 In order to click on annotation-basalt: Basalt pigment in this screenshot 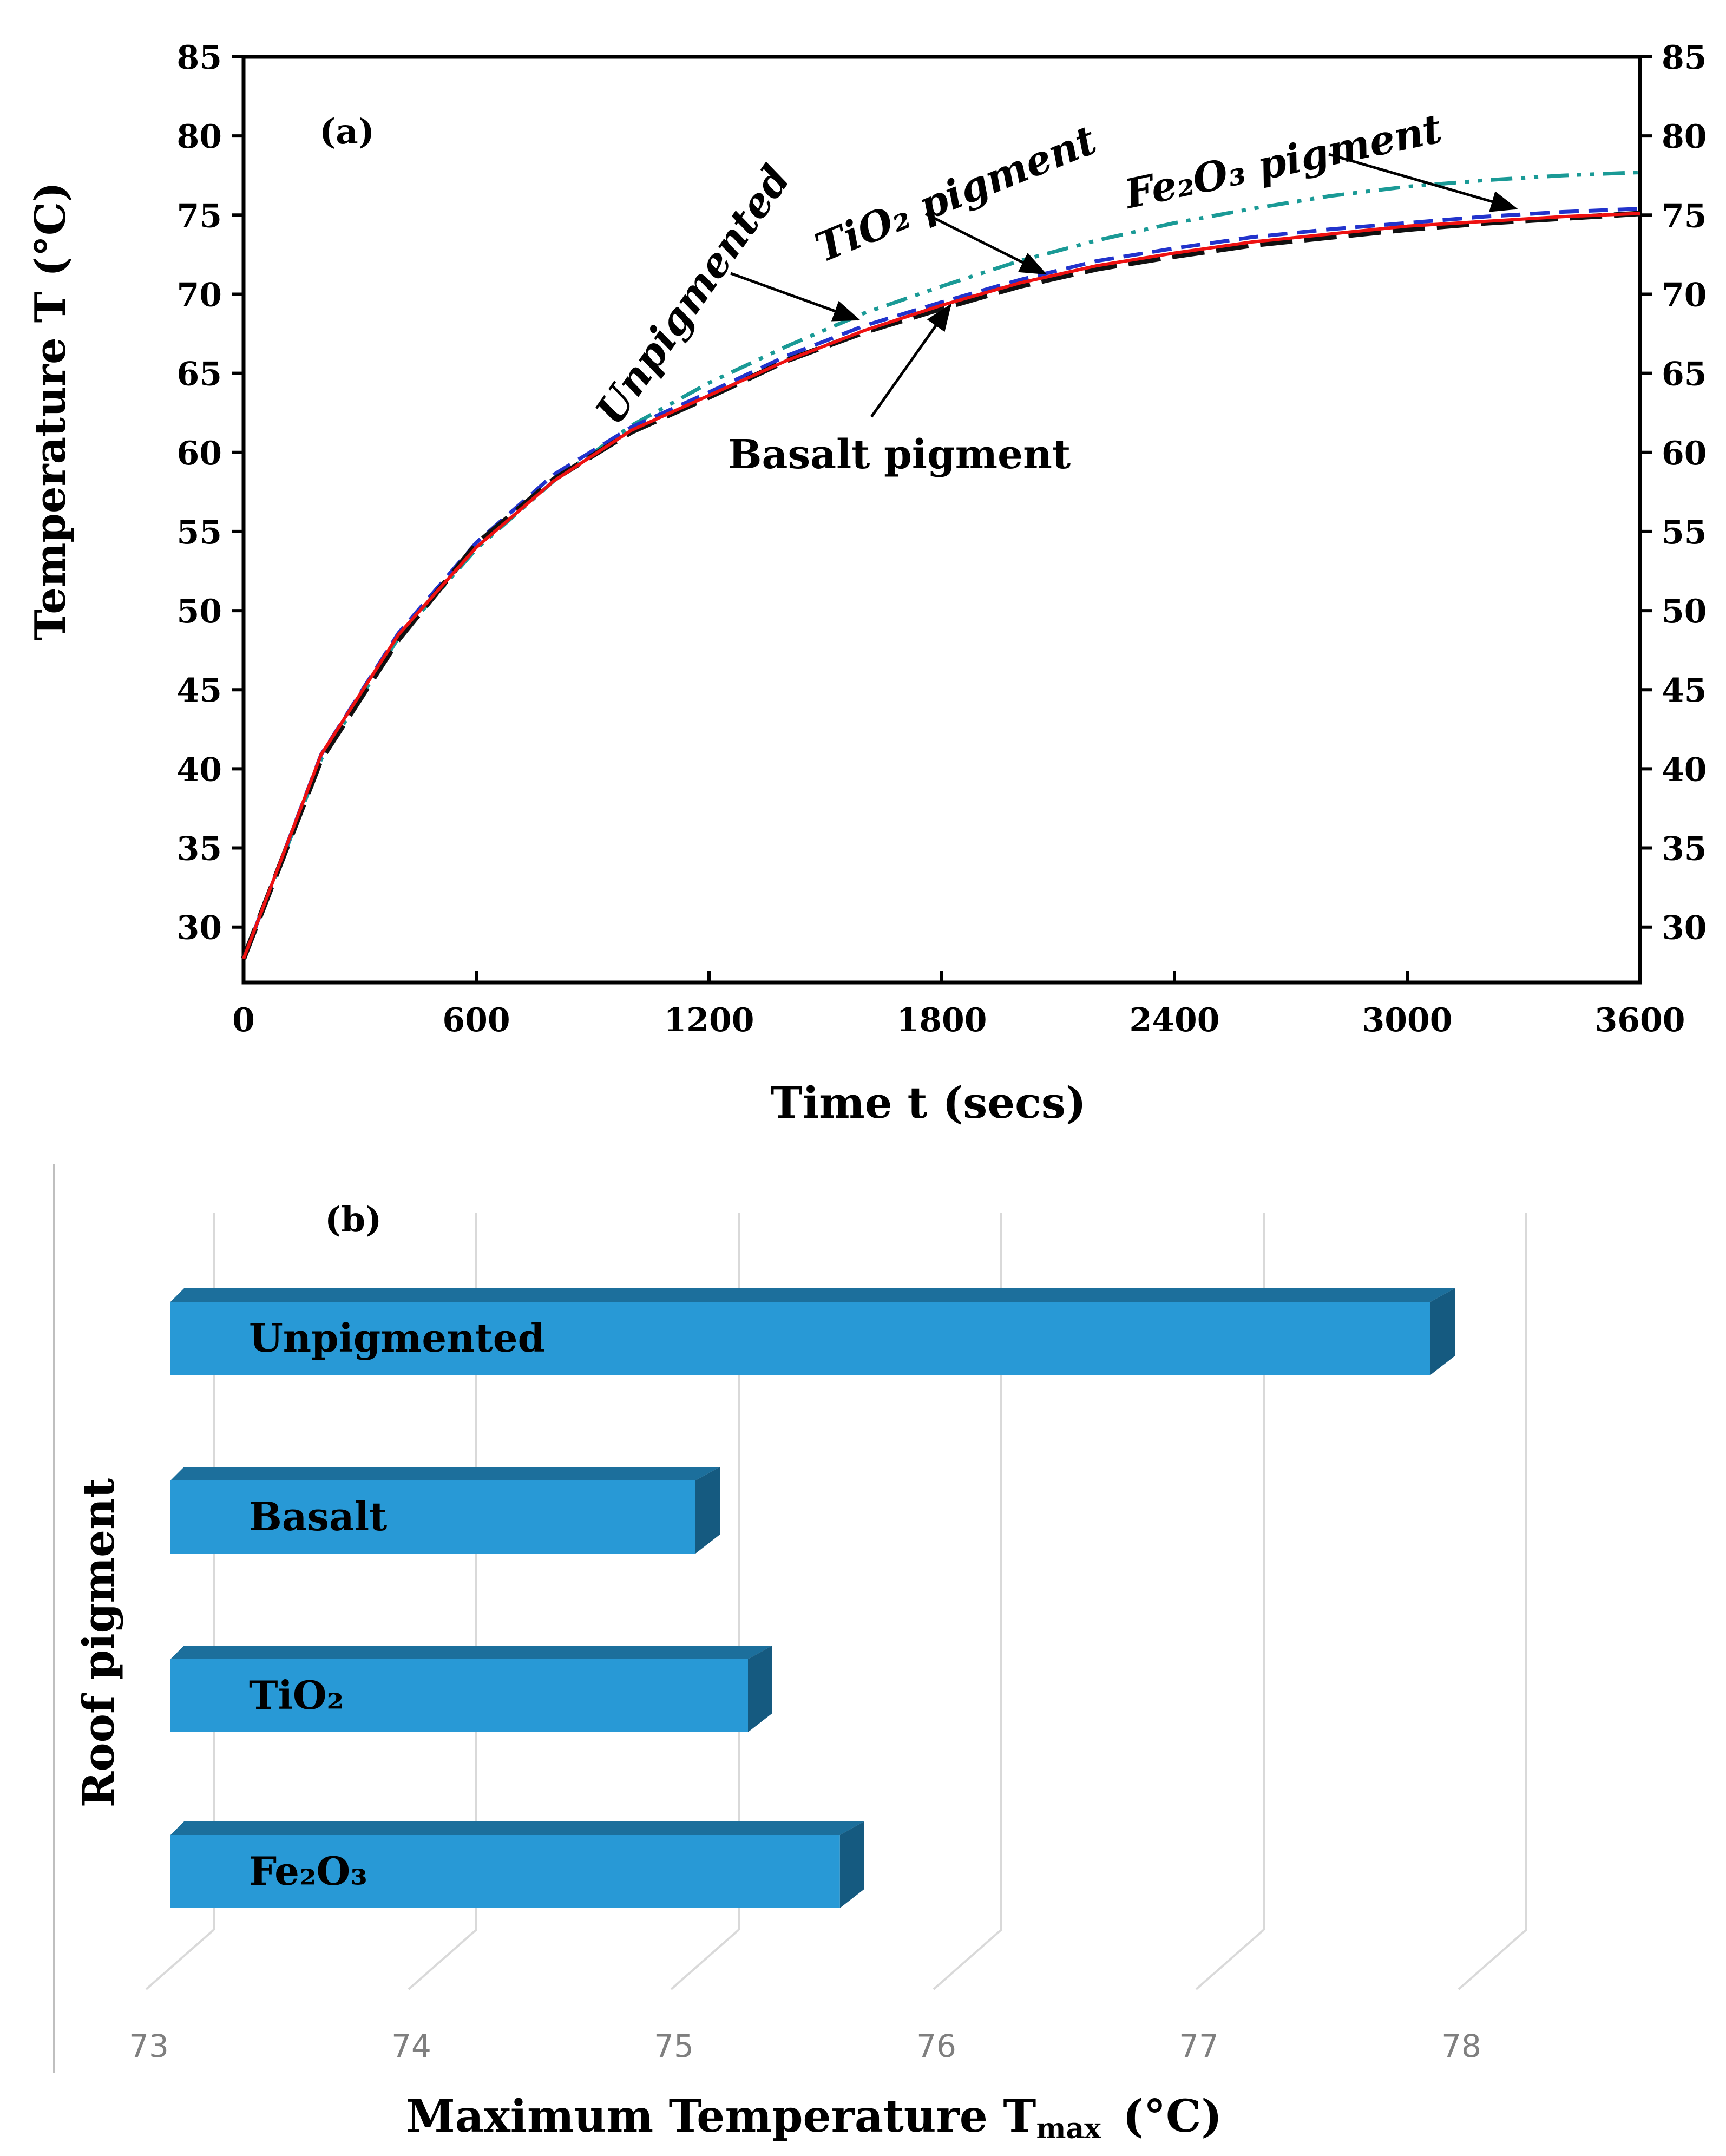, I will do `click(899, 454)`.